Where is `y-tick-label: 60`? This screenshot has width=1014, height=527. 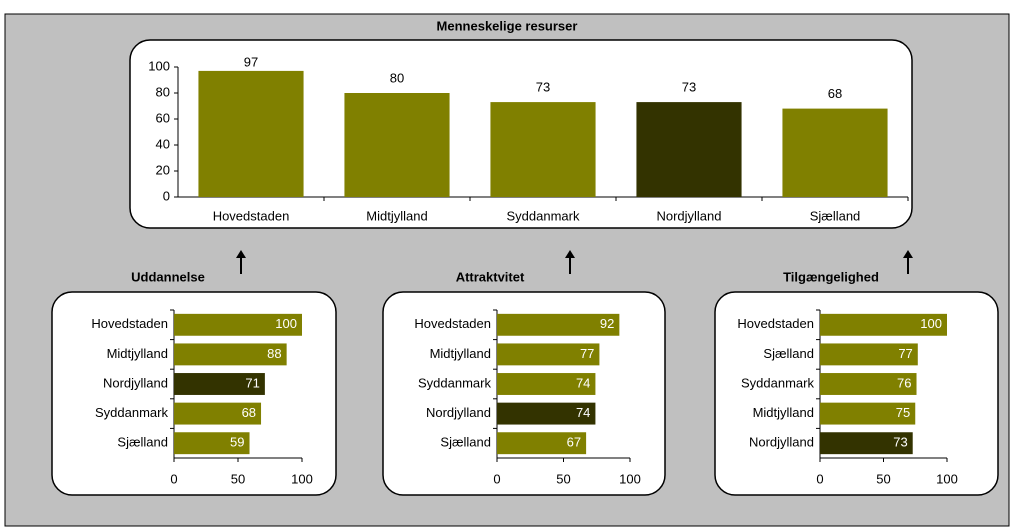 y-tick-label: 60 is located at coordinates (163, 117).